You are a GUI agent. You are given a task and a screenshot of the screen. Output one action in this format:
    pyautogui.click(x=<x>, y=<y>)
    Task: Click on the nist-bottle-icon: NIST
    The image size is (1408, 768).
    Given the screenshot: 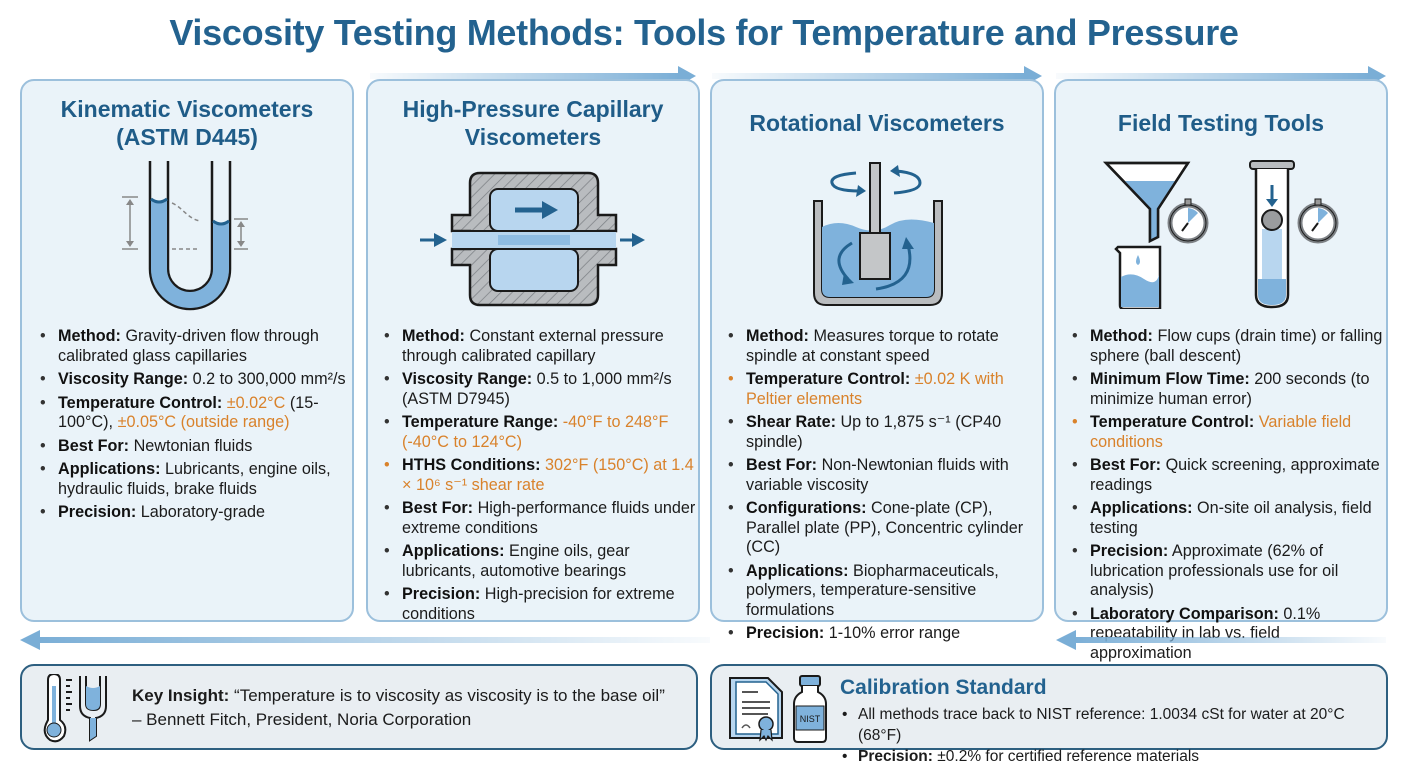 What is the action you would take?
    pyautogui.click(x=810, y=709)
    